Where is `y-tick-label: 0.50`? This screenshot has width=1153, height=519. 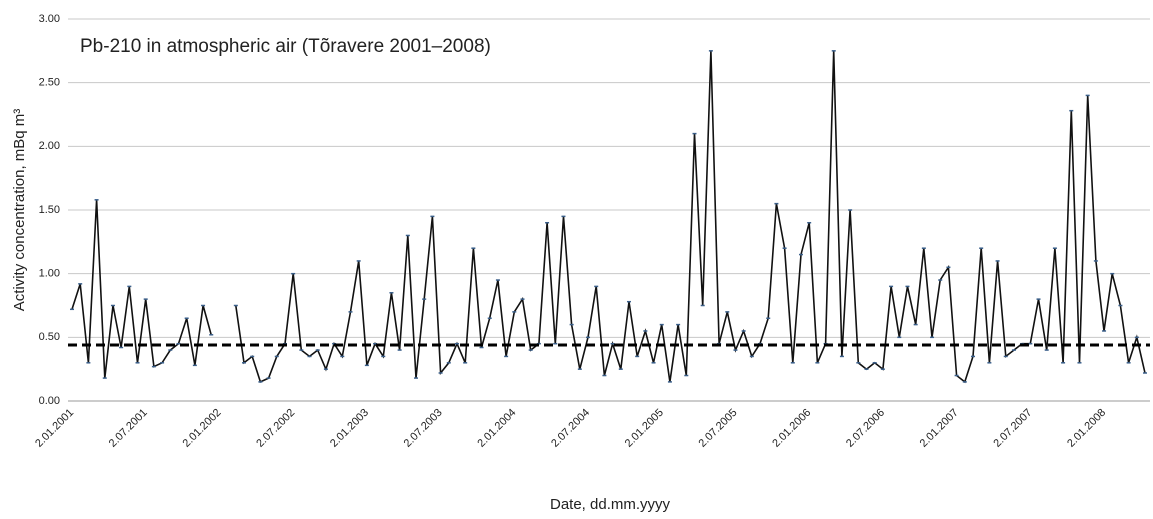
y-tick-label: 0.50 is located at coordinates (49, 337).